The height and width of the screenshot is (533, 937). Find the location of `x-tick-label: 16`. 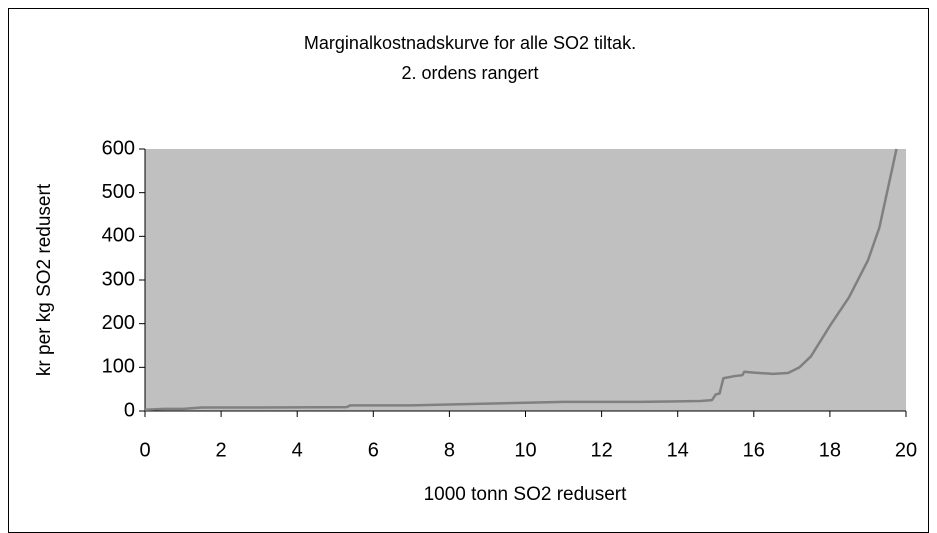

x-tick-label: 16 is located at coordinates (754, 450).